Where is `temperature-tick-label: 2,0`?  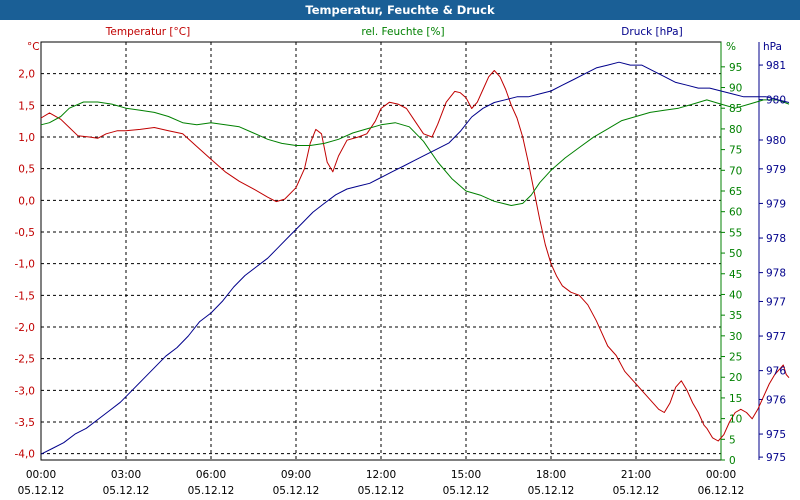 temperature-tick-label: 2,0 is located at coordinates (26, 75).